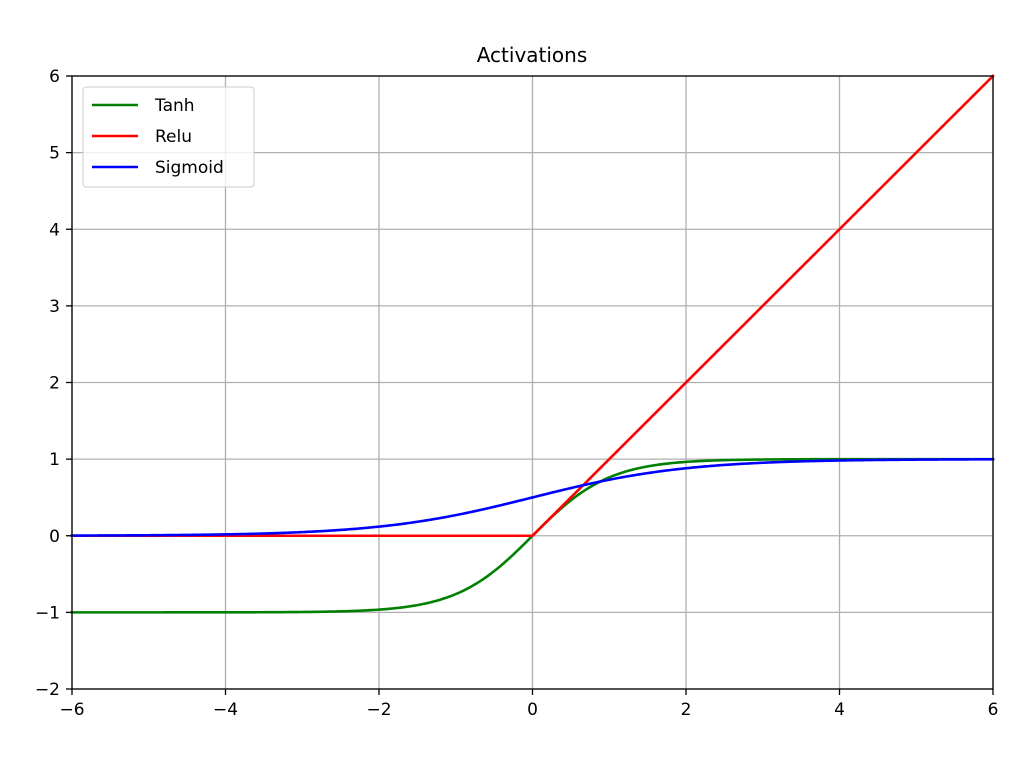  Describe the element at coordinates (189, 168) in the screenshot. I see `legend-label-sigmoid: Sigmoid` at that location.